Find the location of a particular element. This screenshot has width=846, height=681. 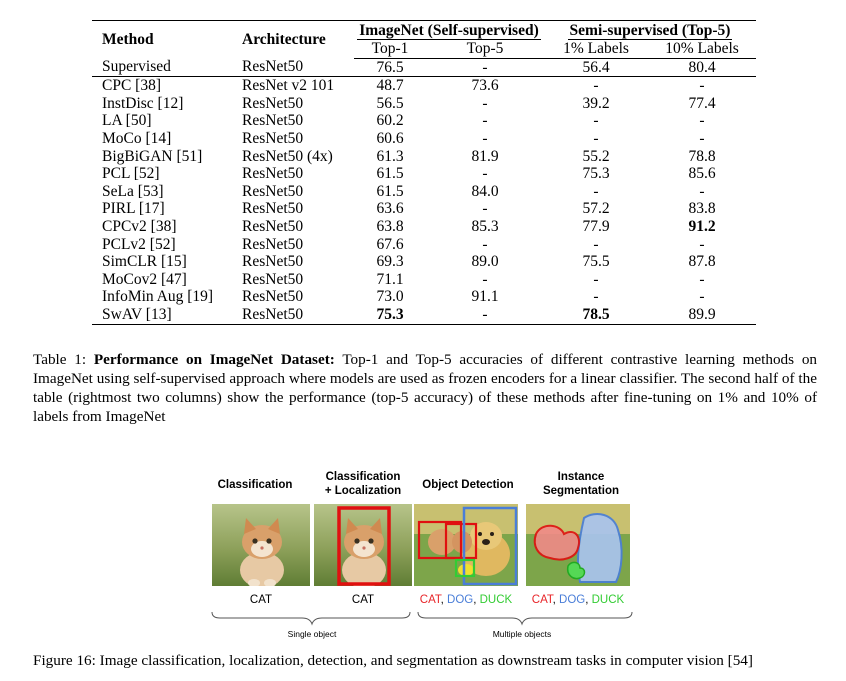

table-row: PCL [52] ResNet50 61.5 - 75.3 85.6 is located at coordinates (424, 174).